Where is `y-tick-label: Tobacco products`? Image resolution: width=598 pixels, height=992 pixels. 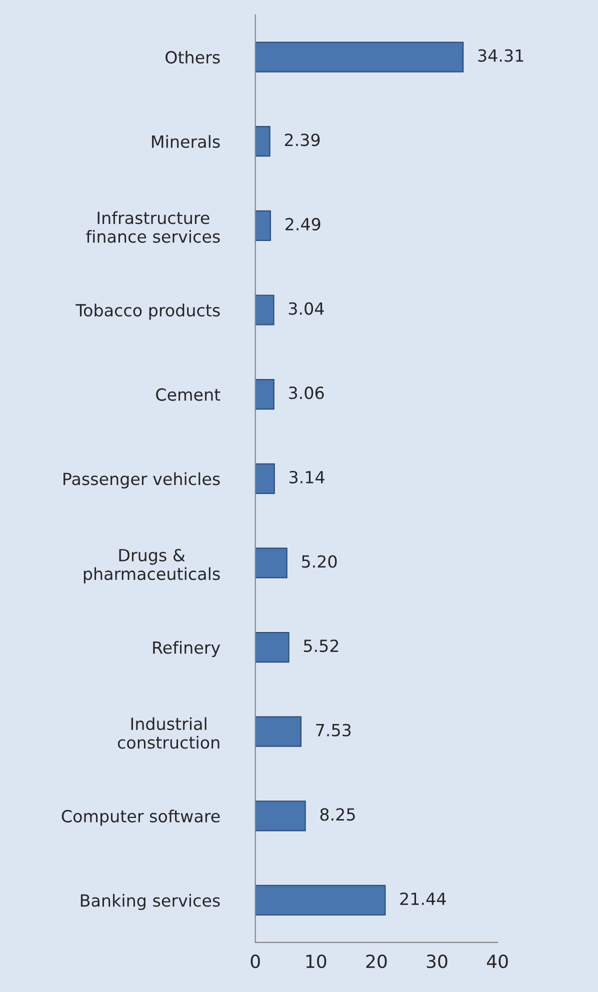
y-tick-label: Tobacco products is located at coordinates (148, 312).